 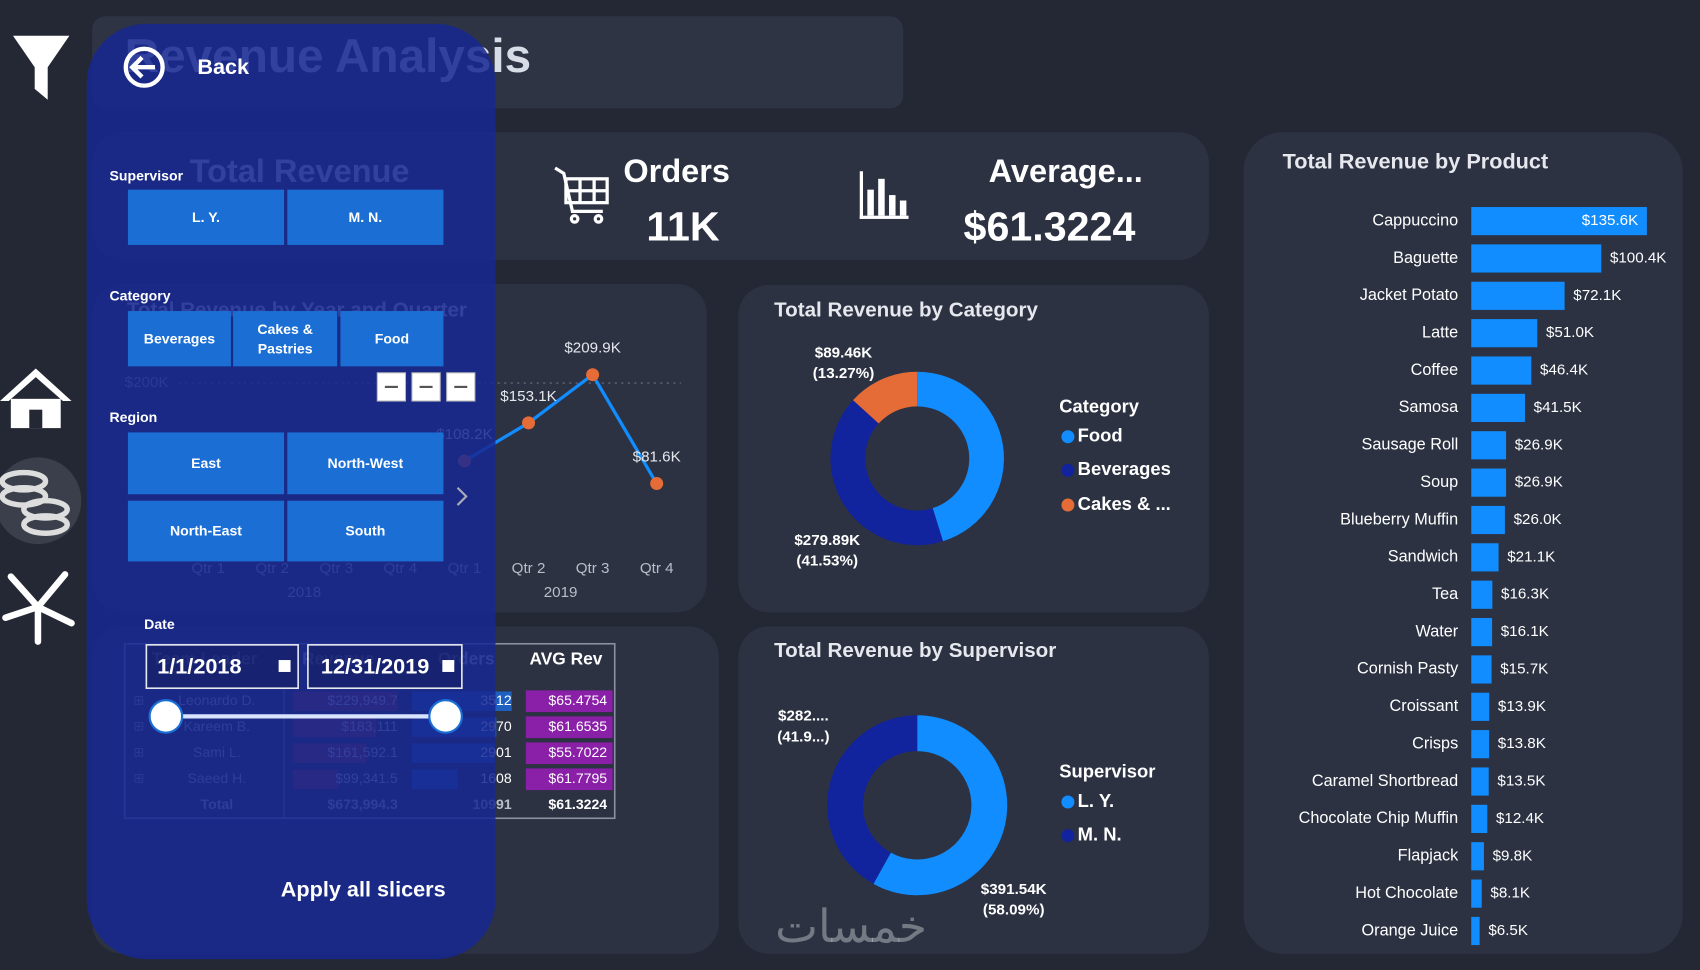 I want to click on slicer-button-box: East, so click(x=206, y=463).